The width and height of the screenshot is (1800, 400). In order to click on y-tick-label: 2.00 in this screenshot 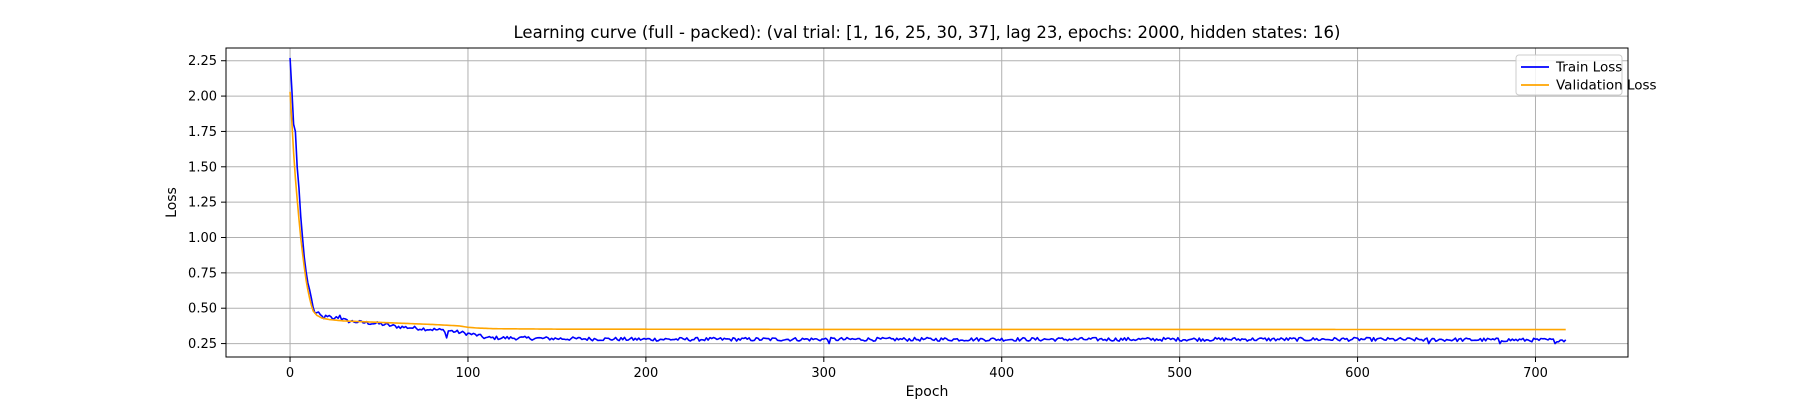, I will do `click(202, 97)`.